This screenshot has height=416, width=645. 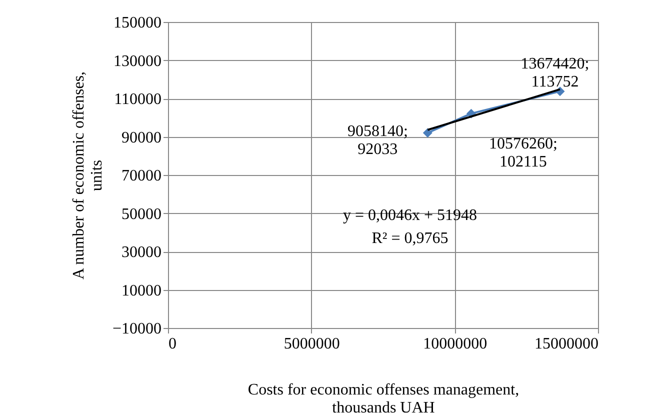 What do you see at coordinates (138, 99) in the screenshot?
I see `y-tick-label: 110000` at bounding box center [138, 99].